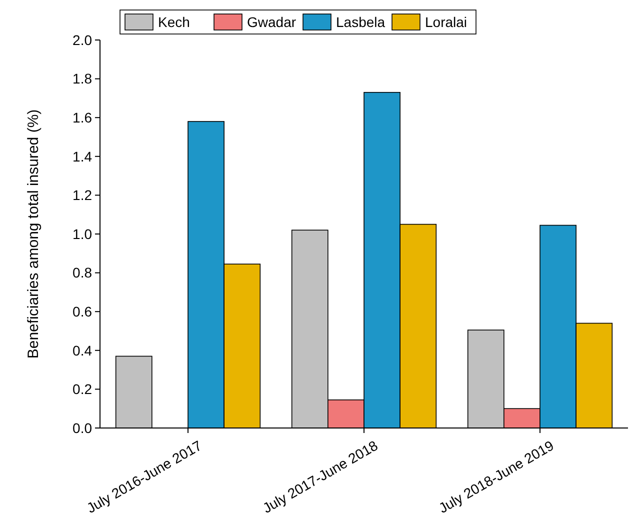  Describe the element at coordinates (82, 428) in the screenshot. I see `y-tick-label: 0.0` at that location.